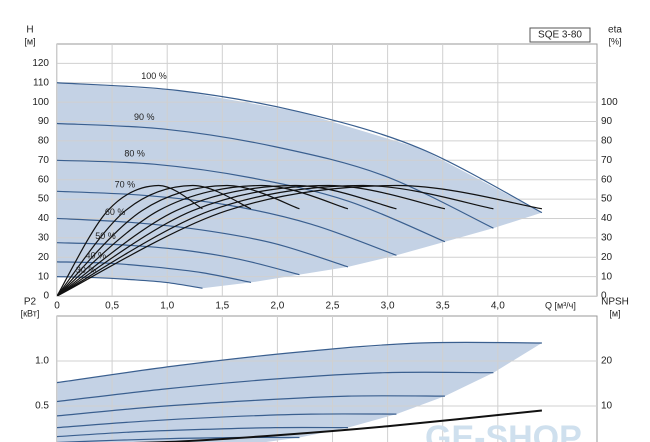 This screenshot has height=442, width=650. I want to click on y2-tick-label: 80, so click(607, 141).